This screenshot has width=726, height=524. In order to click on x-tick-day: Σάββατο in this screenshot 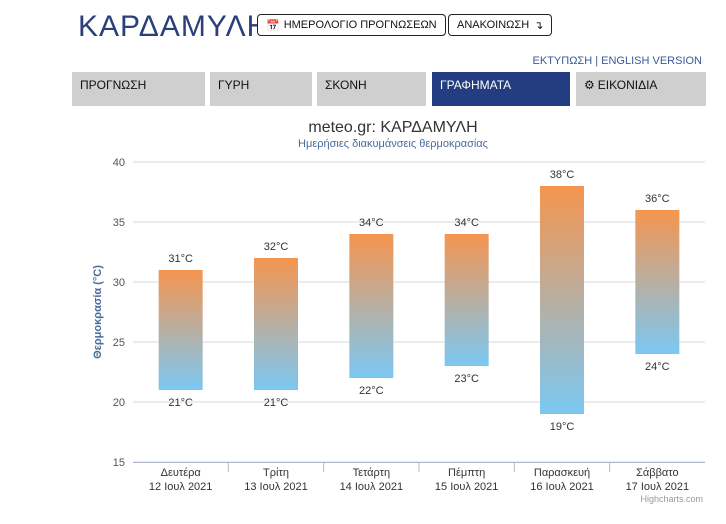, I will do `click(657, 473)`.